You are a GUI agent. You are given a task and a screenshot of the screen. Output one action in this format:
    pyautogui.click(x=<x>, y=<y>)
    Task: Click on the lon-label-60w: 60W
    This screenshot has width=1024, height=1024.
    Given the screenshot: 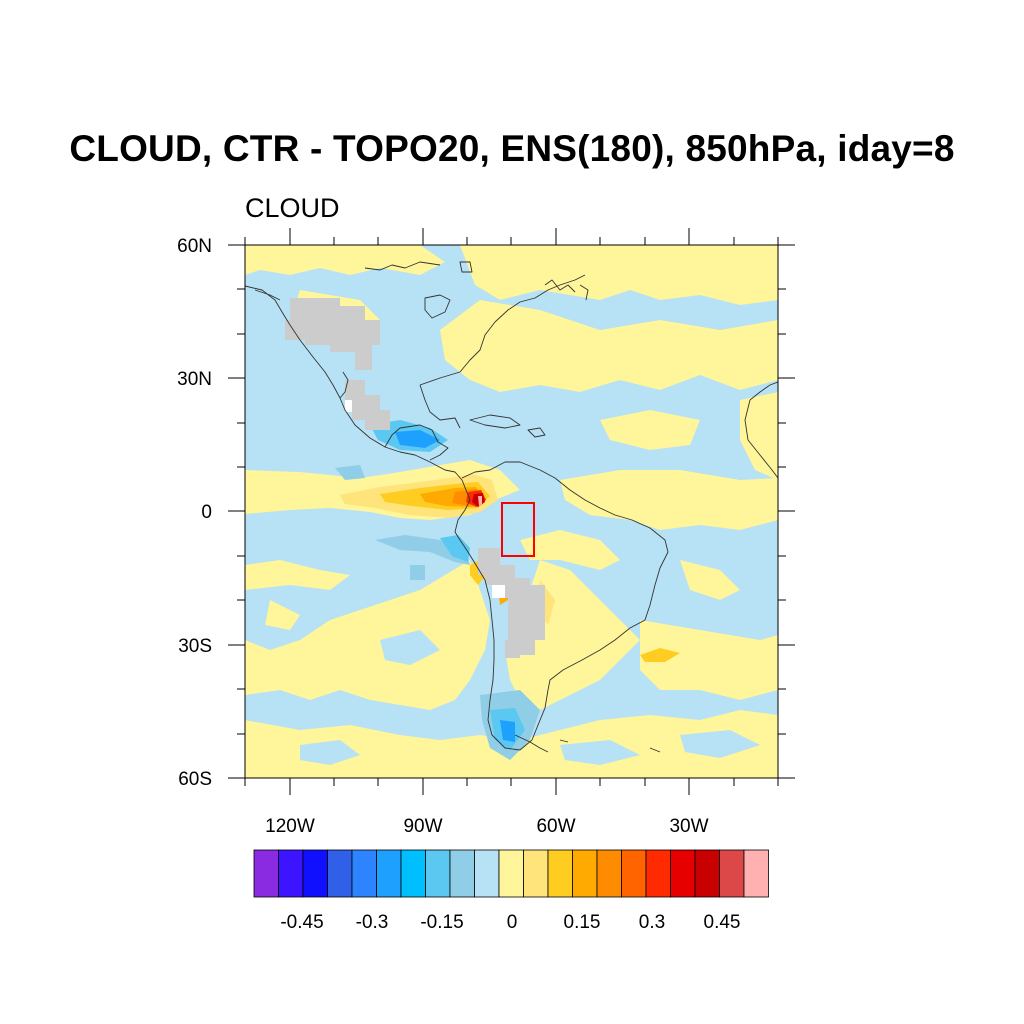 What is the action you would take?
    pyautogui.click(x=555, y=826)
    